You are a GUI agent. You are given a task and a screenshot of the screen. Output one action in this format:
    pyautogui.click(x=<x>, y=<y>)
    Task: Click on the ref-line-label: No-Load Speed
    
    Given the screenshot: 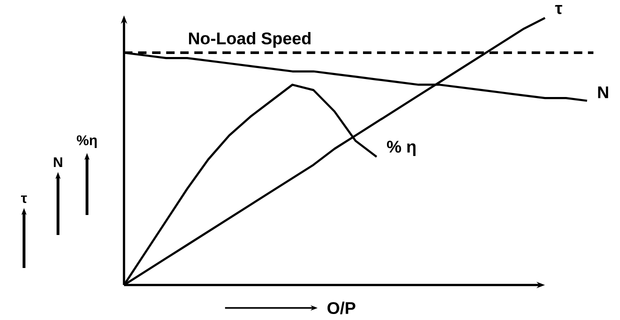 What is the action you would take?
    pyautogui.click(x=250, y=40)
    